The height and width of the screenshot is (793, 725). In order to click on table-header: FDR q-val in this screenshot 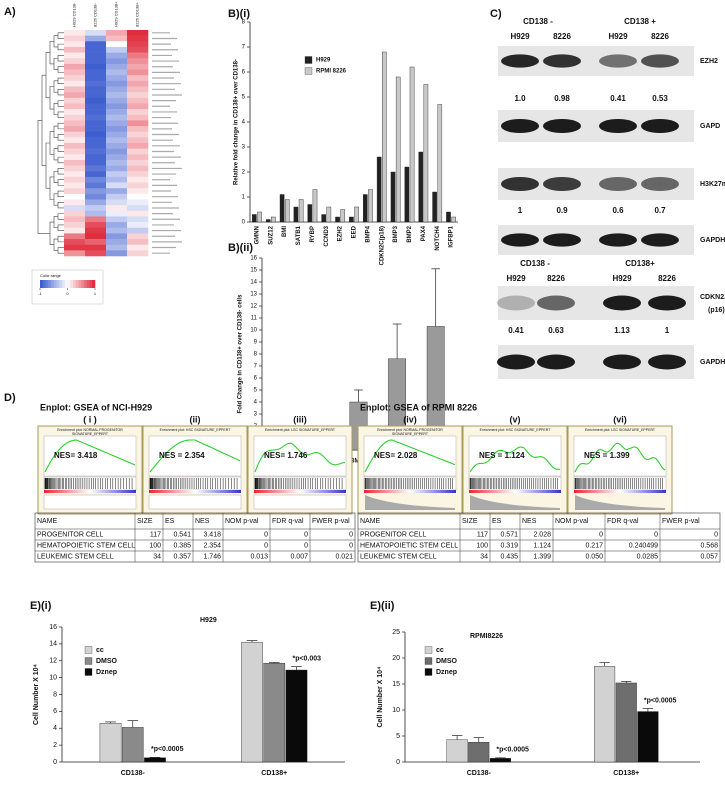, I will do `click(288, 521)`.